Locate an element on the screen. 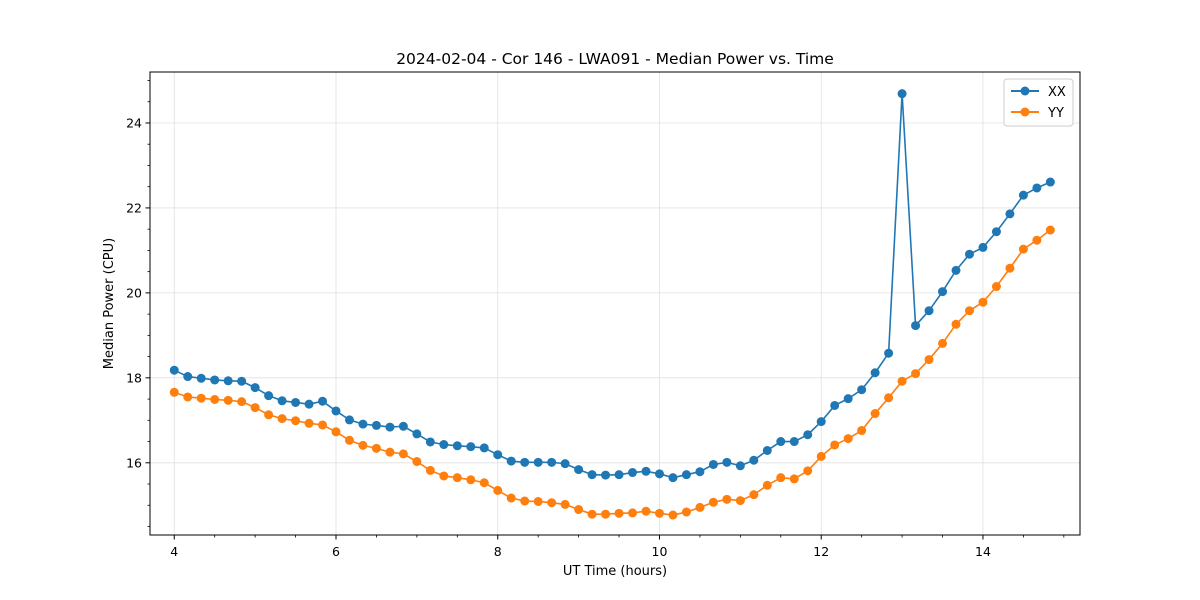  y-tick-label: 18 is located at coordinates (134, 377).